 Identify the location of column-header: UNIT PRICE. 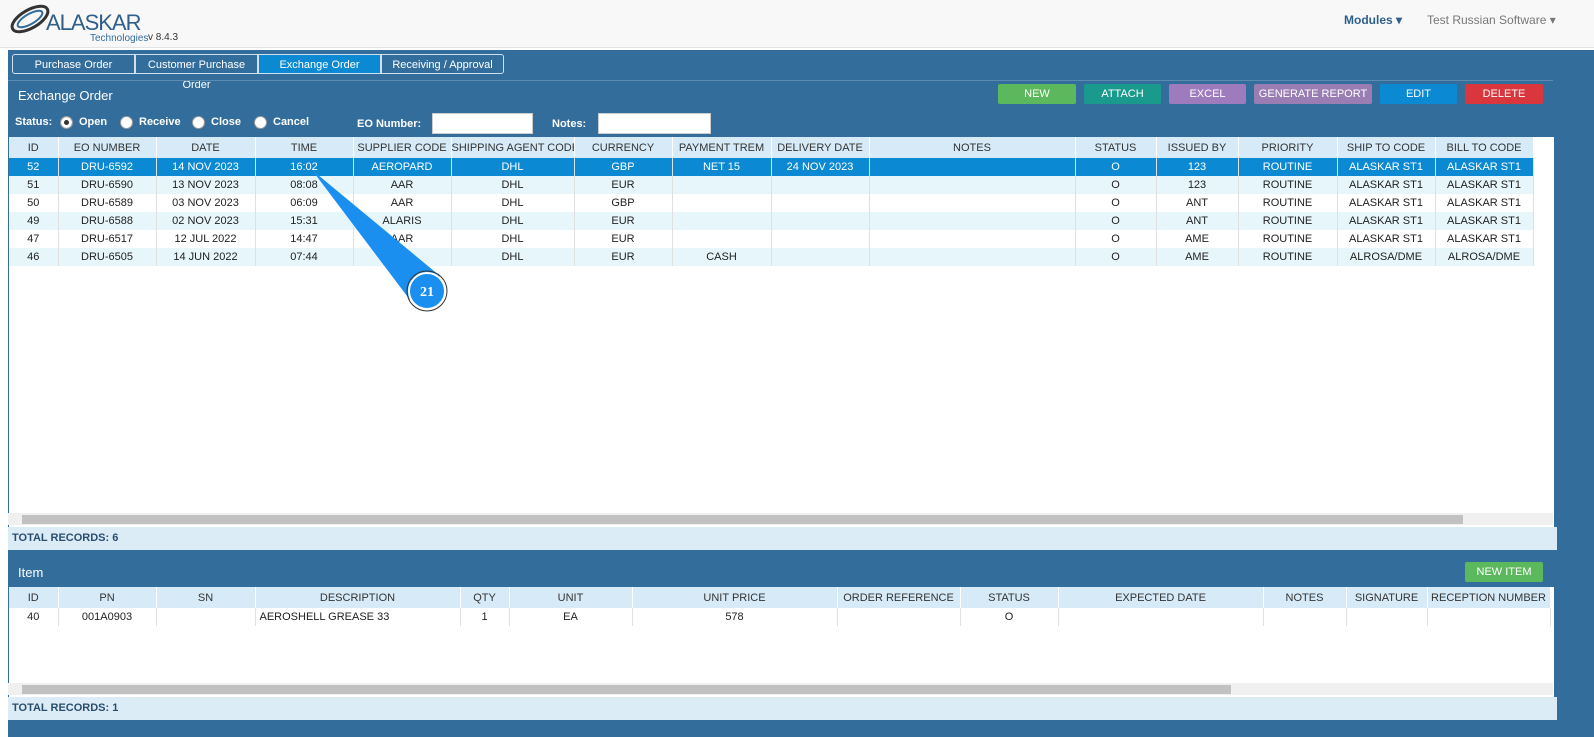
(735, 597).